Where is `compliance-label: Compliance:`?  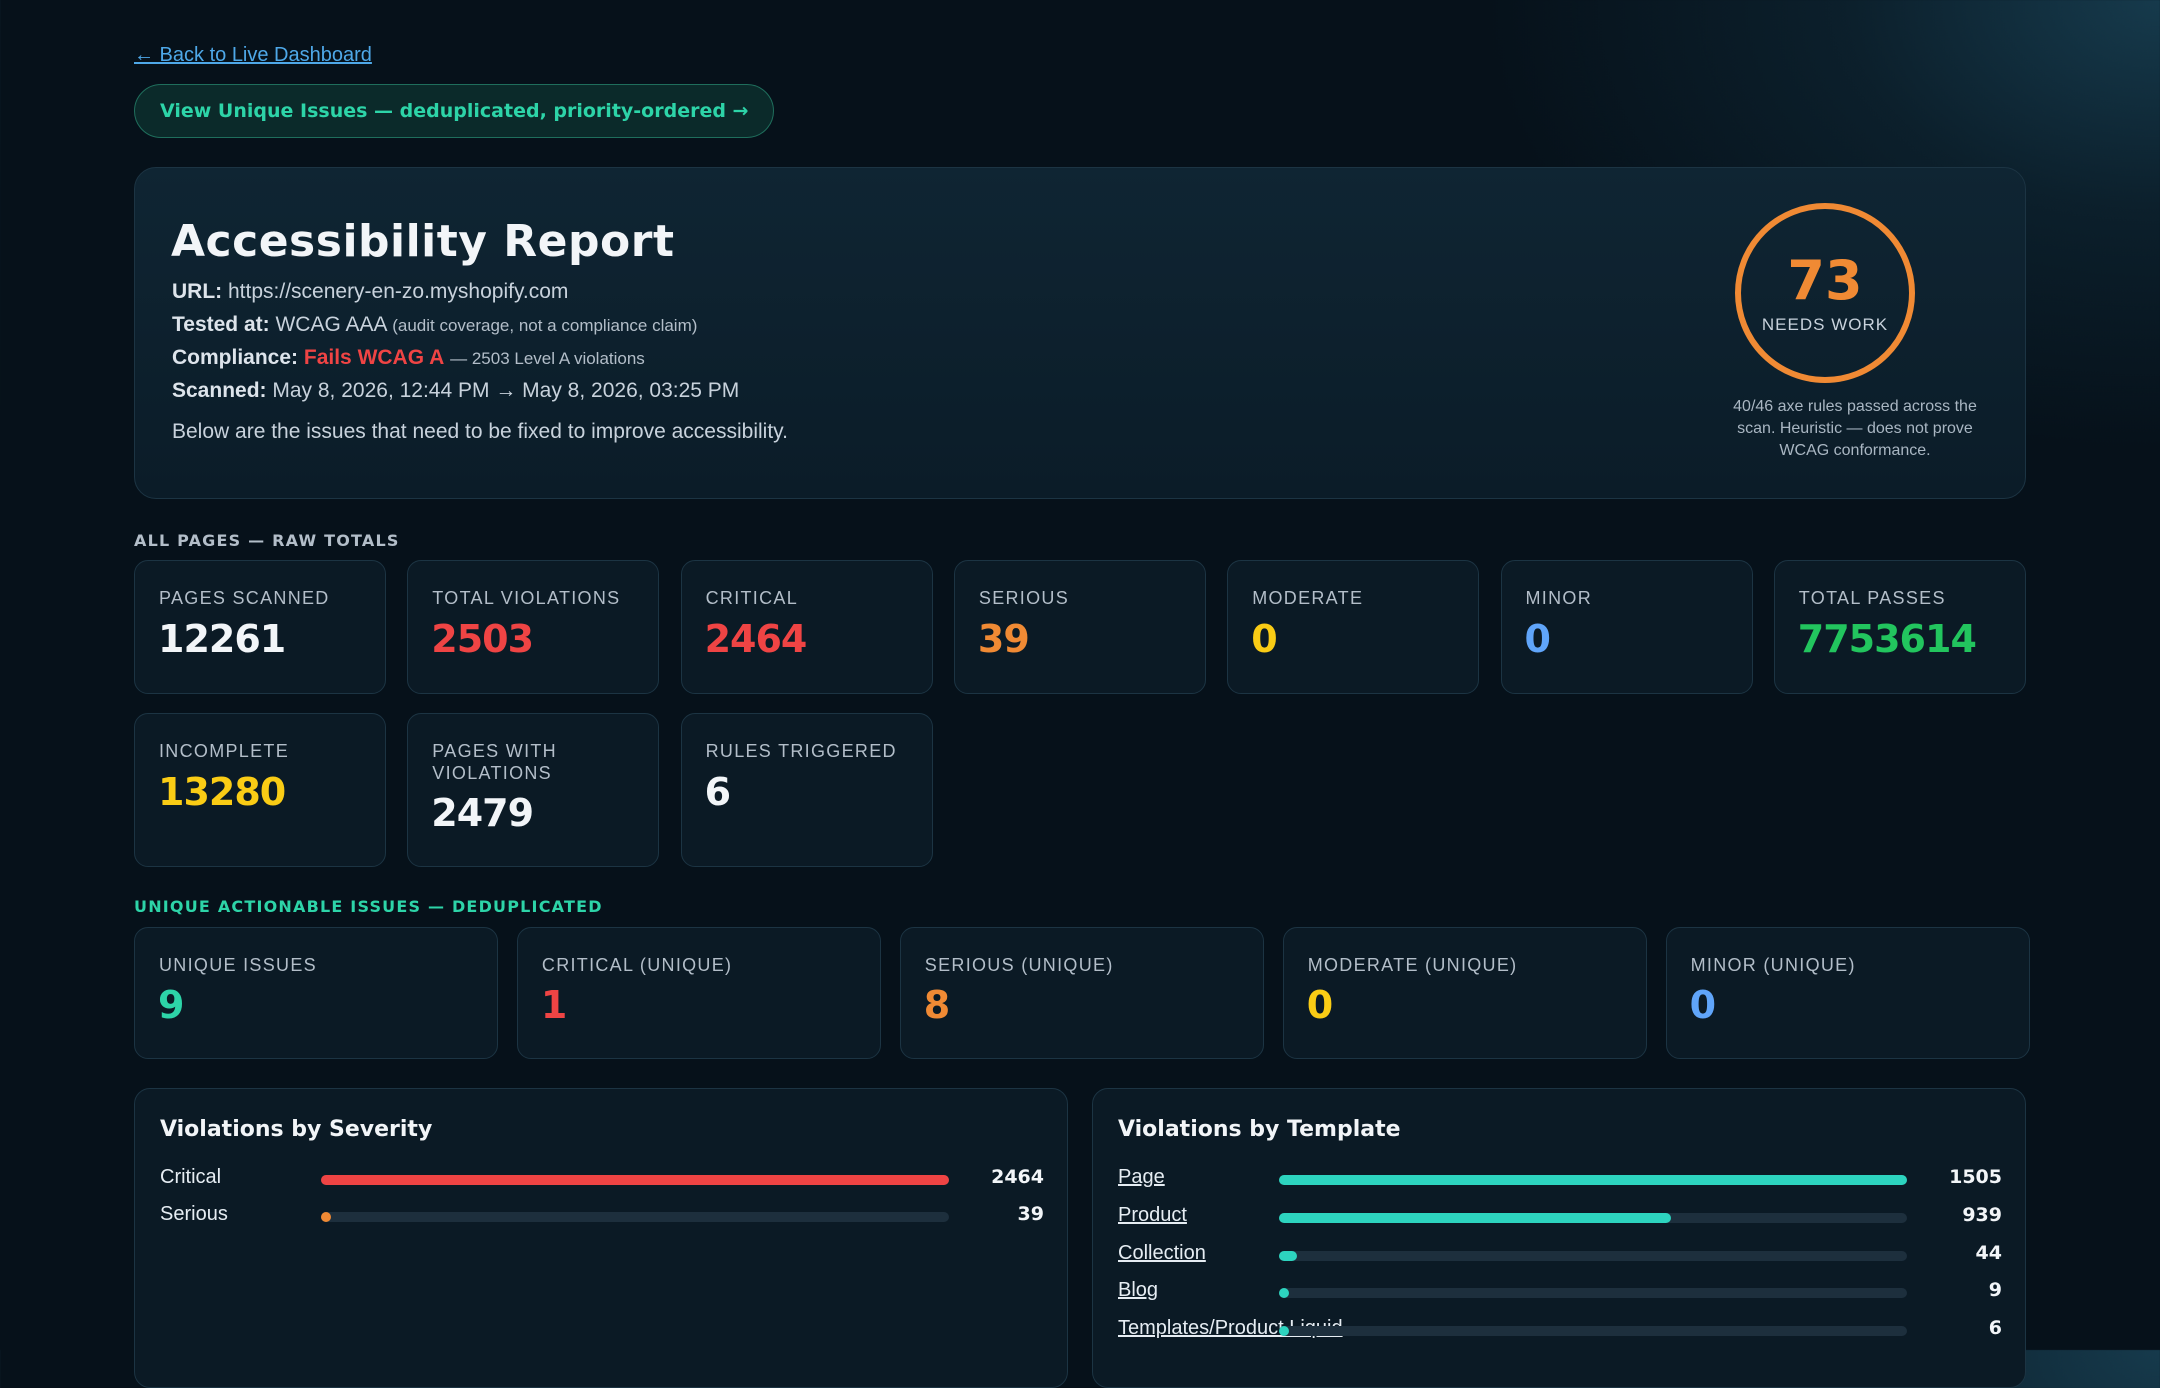 compliance-label: Compliance: is located at coordinates (235, 357).